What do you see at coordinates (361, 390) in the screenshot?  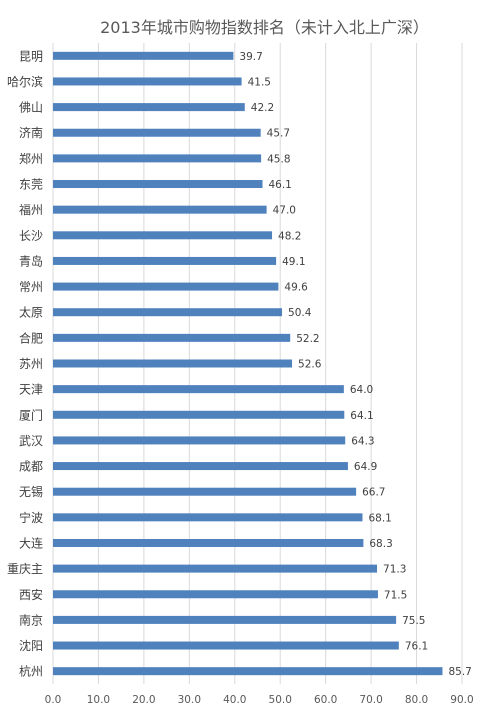 I see `value-label: 64.0` at bounding box center [361, 390].